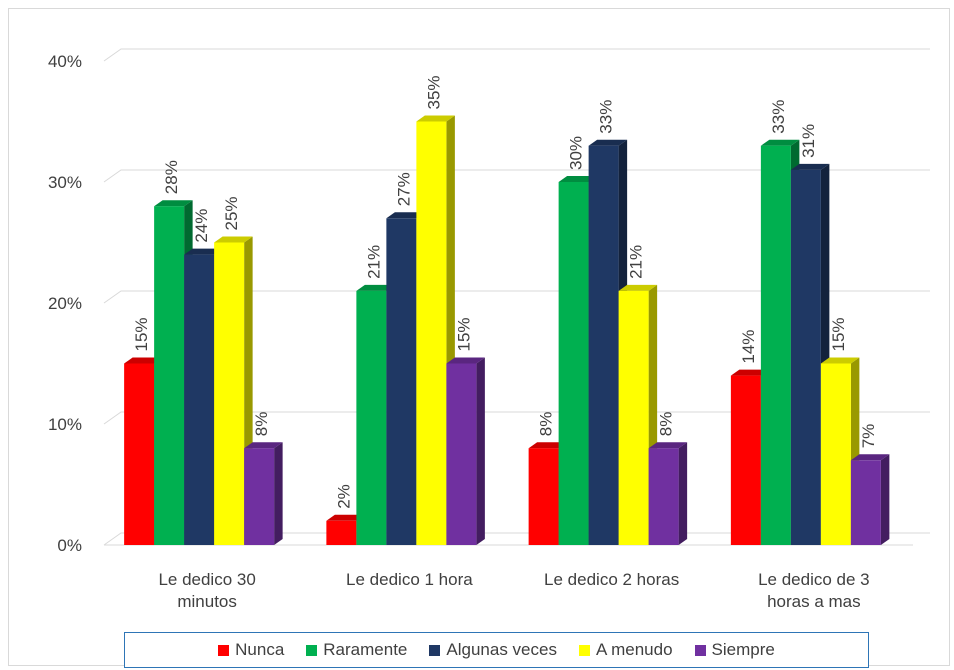 This screenshot has height=670, width=954. I want to click on legend-item: Siempre, so click(734, 650).